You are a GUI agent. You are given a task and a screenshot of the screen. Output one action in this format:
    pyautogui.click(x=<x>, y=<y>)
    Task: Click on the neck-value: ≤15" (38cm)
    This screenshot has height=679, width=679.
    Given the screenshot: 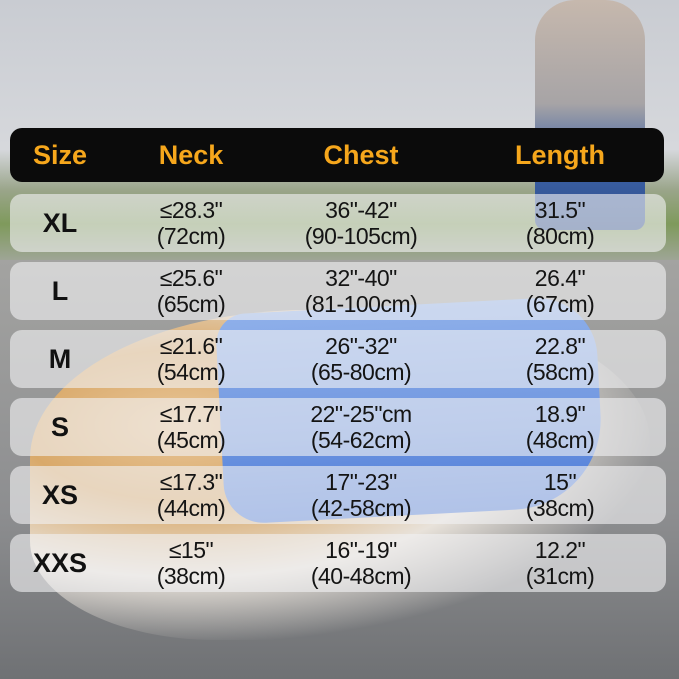 What is the action you would take?
    pyautogui.click(x=191, y=563)
    